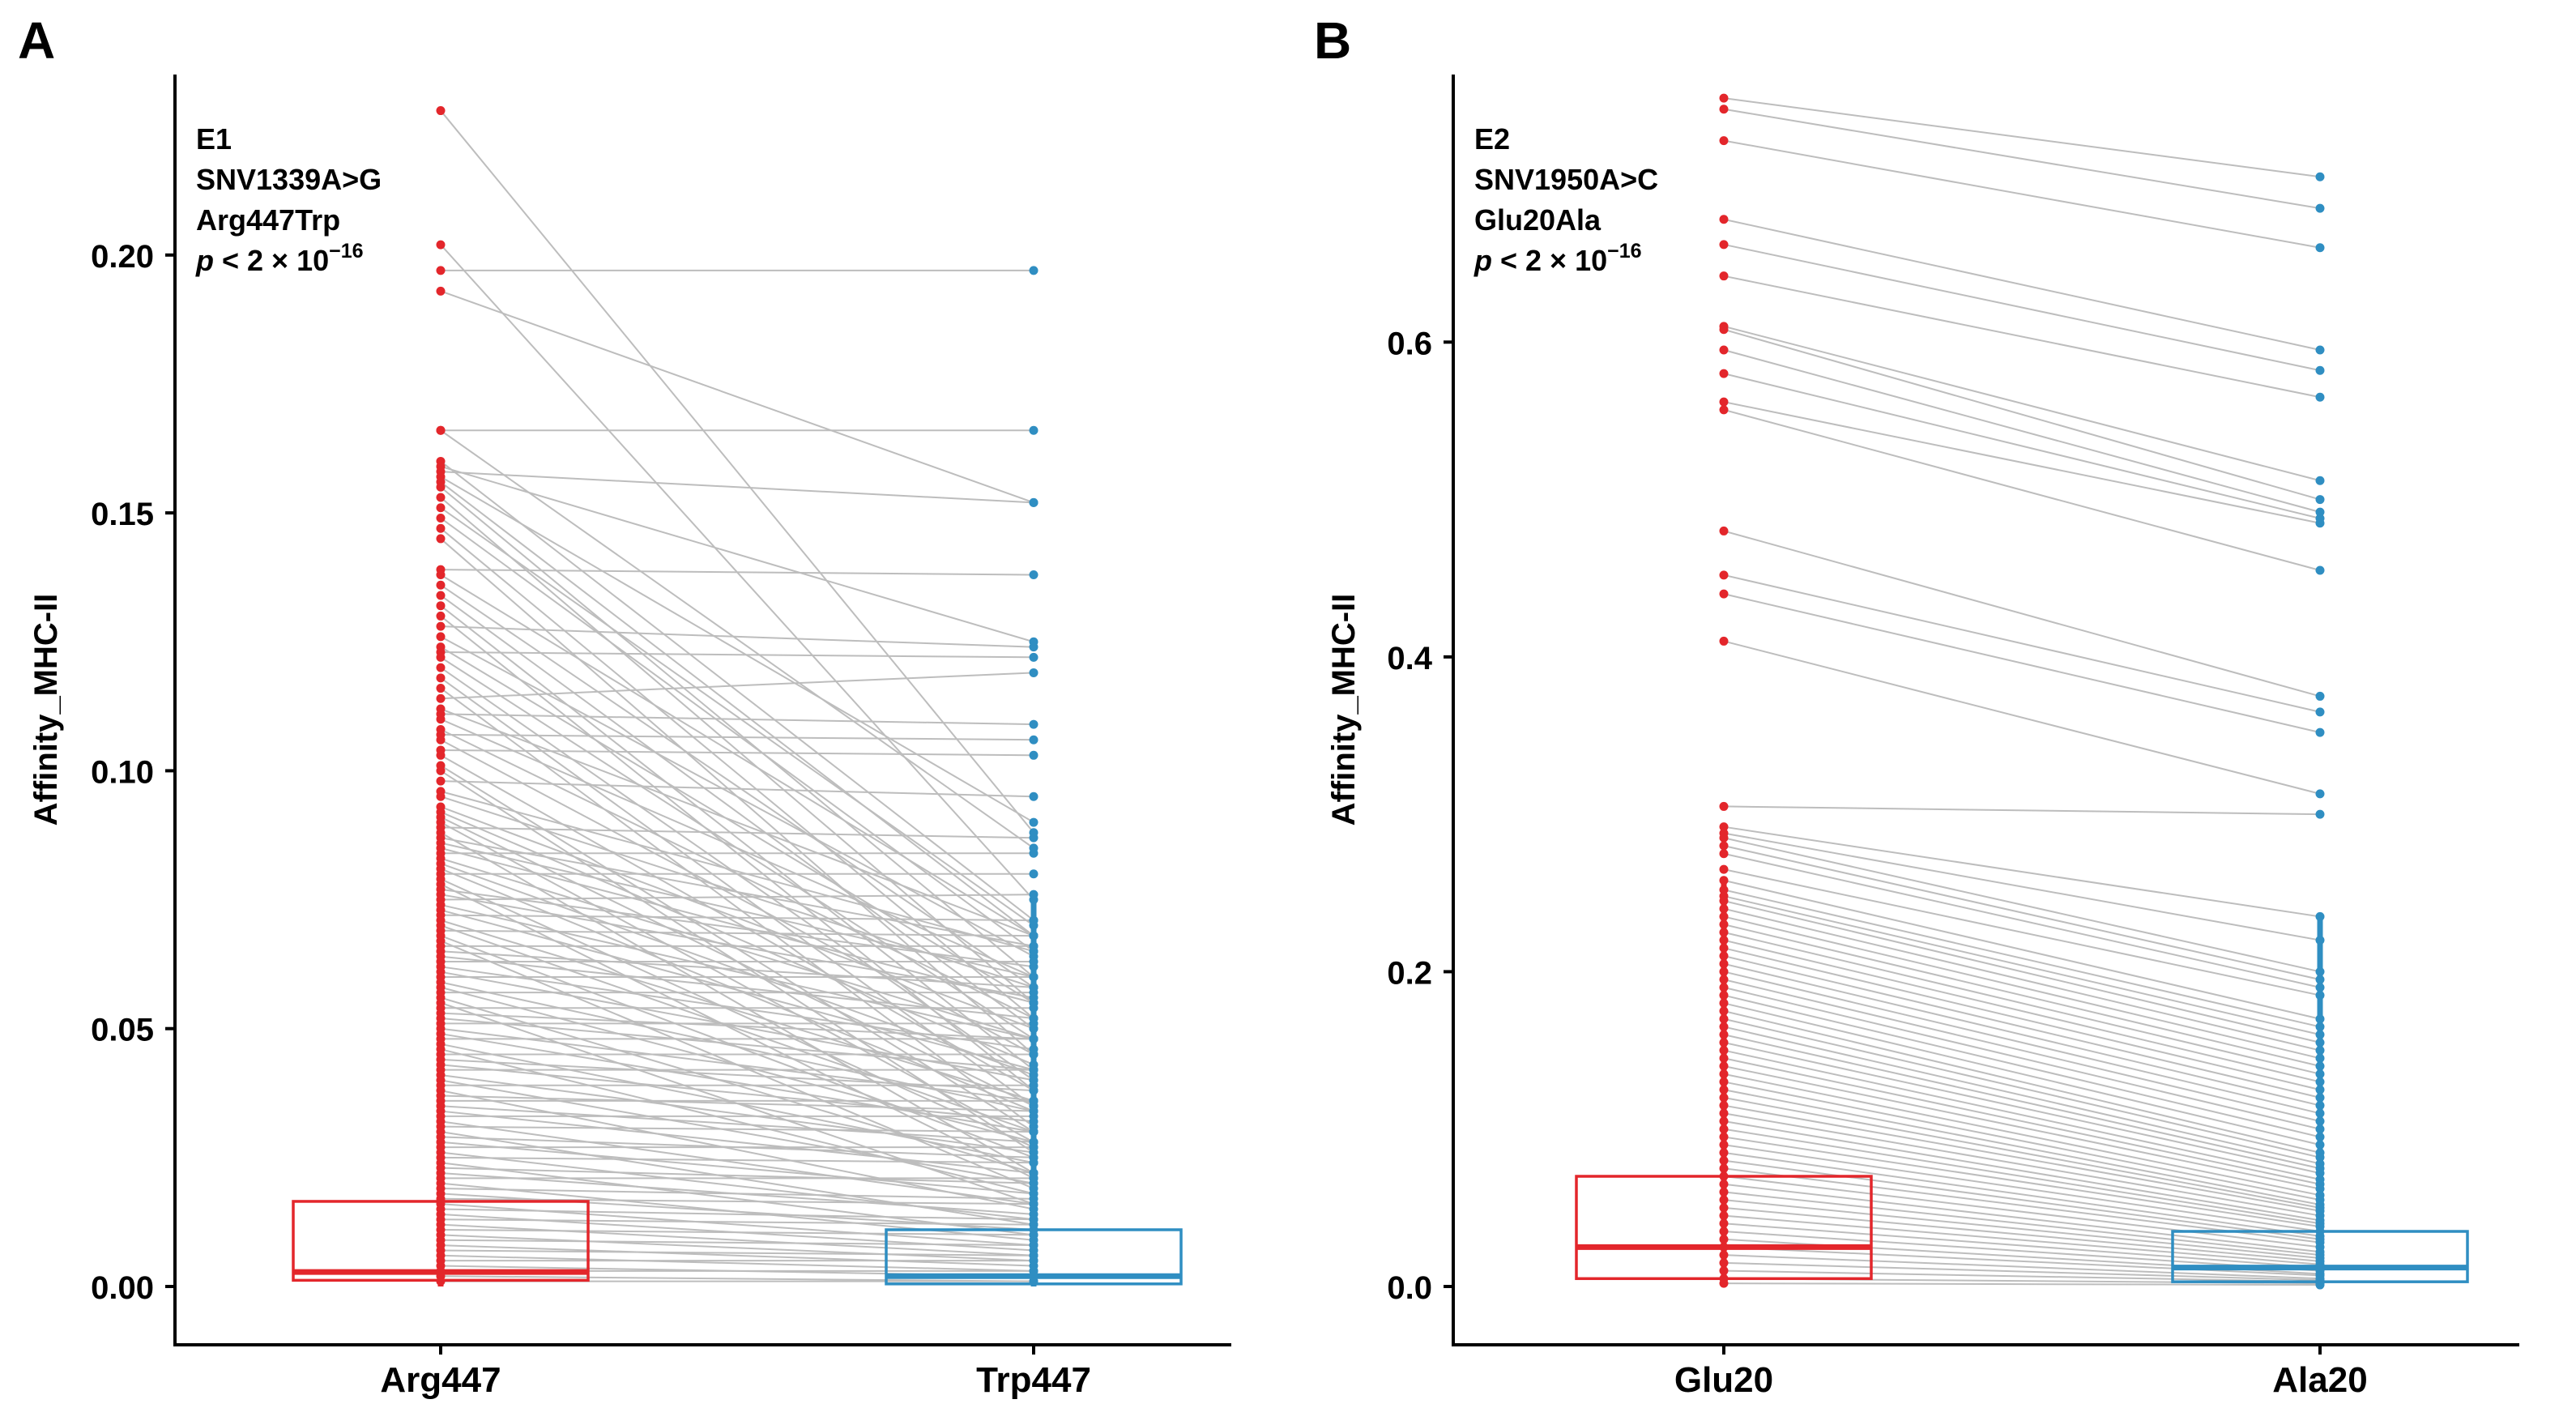 The image size is (2576, 1408). Describe the element at coordinates (1724, 1380) in the screenshot. I see `x-tick-label-glu20: Glu20` at that location.